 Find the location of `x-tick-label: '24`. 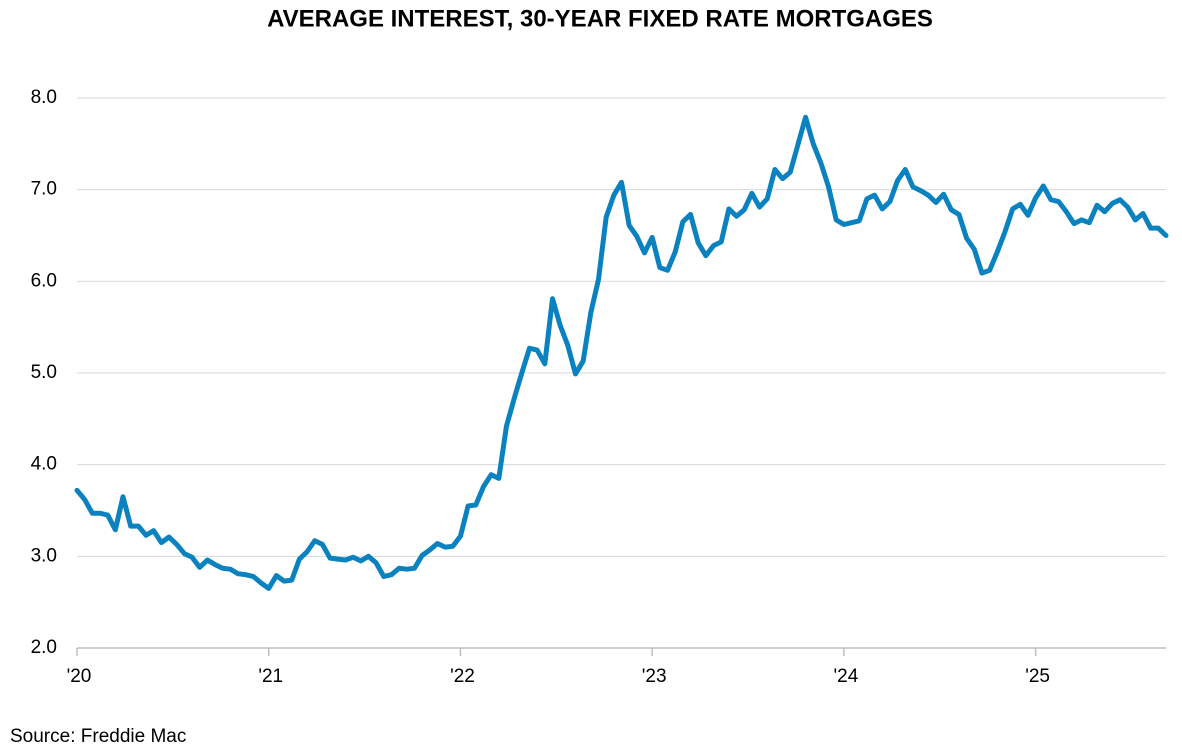

x-tick-label: '24 is located at coordinates (846, 676).